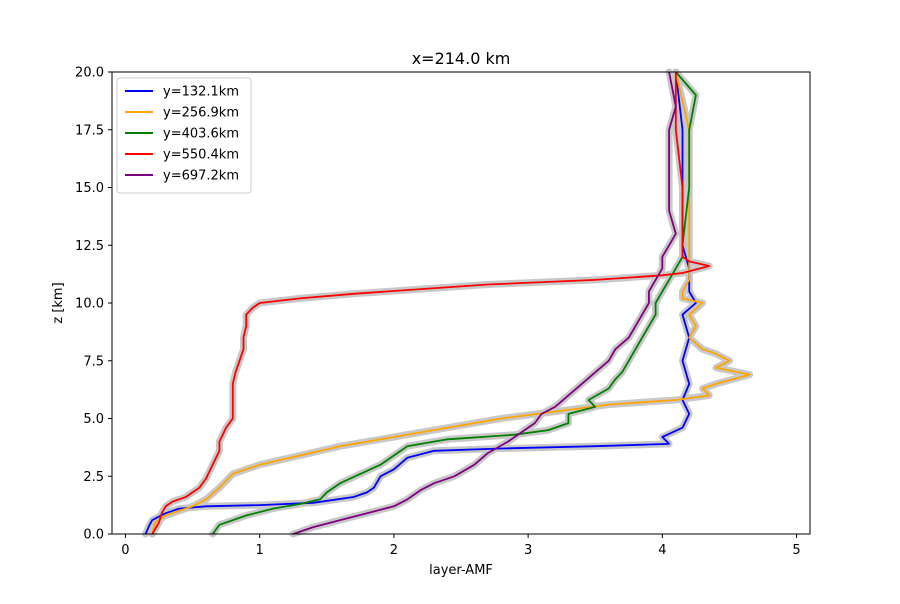 The width and height of the screenshot is (900, 604). Describe the element at coordinates (201, 113) in the screenshot. I see `legend-label: y=256.9km` at that location.